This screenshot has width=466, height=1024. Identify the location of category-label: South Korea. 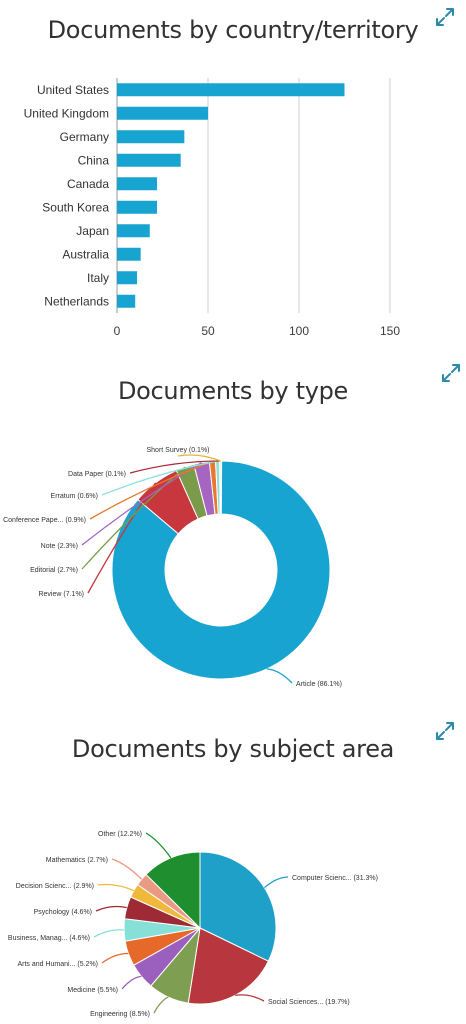
(75, 207).